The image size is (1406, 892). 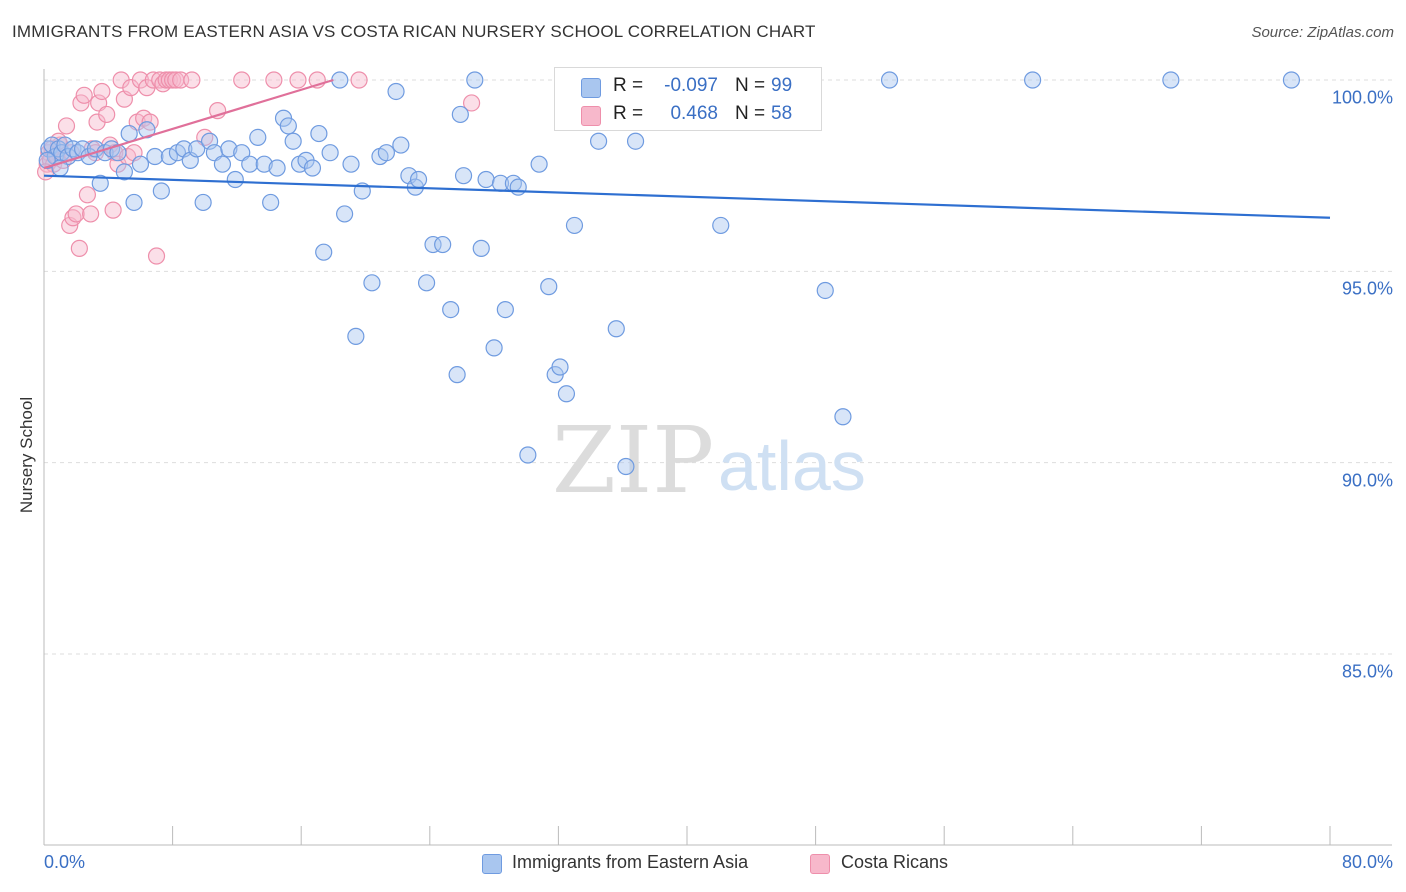 What do you see at coordinates (782, 85) in the screenshot?
I see `legend-n-value: 99` at bounding box center [782, 85].